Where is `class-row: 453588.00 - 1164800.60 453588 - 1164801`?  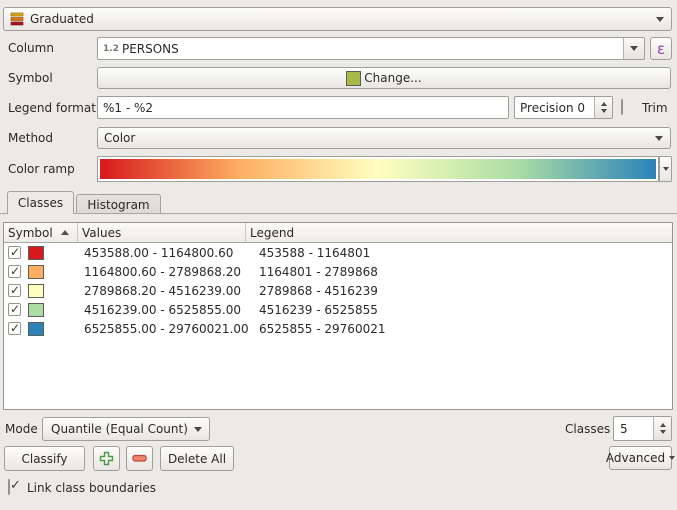
class-row: 453588.00 - 1164800.60 453588 - 1164801 is located at coordinates (338, 252).